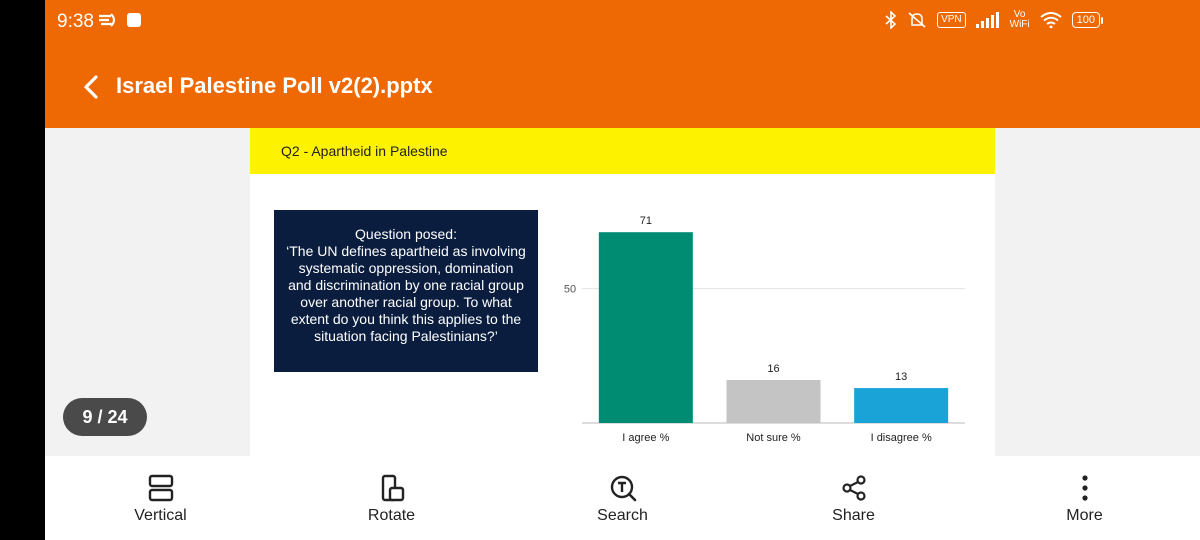 The height and width of the screenshot is (540, 1200). What do you see at coordinates (406, 285) in the screenshot?
I see `question-line: and discrimination by one racial group` at bounding box center [406, 285].